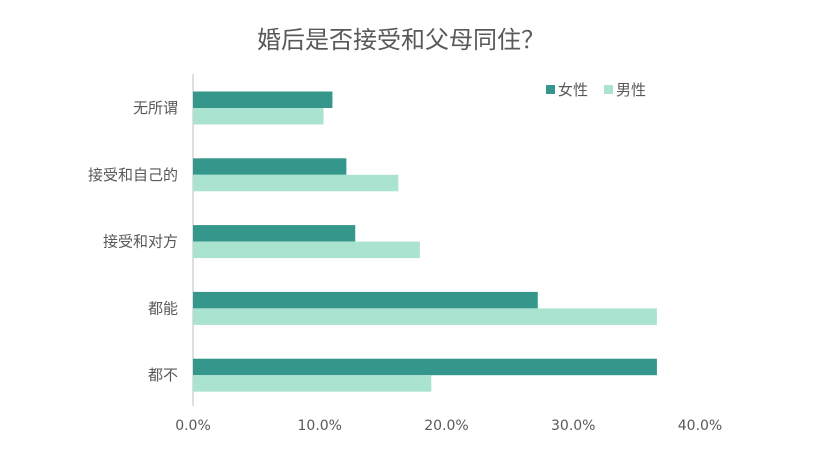 This screenshot has width=813, height=455. Describe the element at coordinates (320, 426) in the screenshot. I see `x-tick-label: 10.0%` at that location.